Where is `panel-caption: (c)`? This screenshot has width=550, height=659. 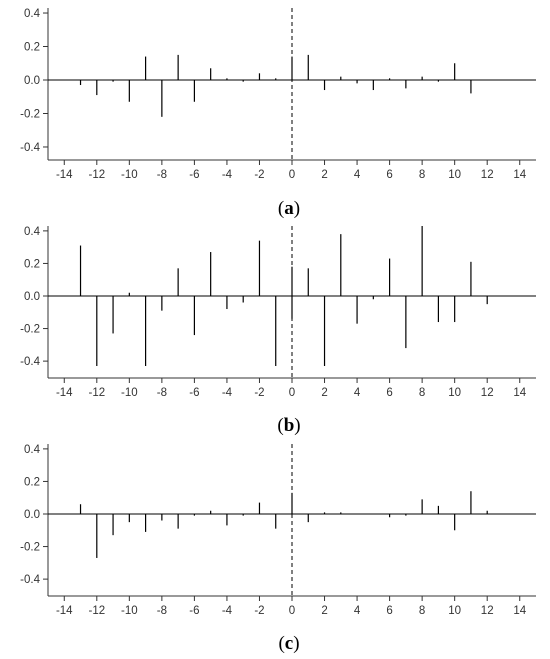
panel-caption: (c) is located at coordinates (288, 643).